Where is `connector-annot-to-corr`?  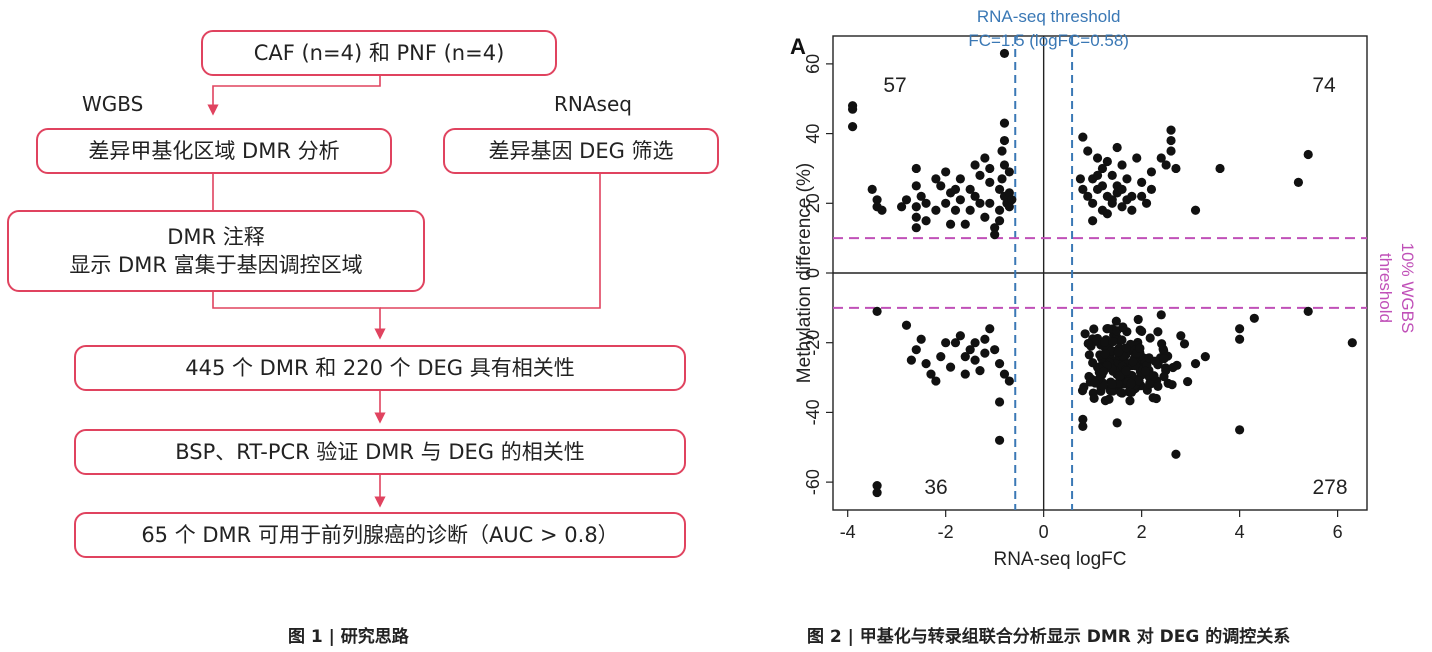 connector-annot-to-corr is located at coordinates (299, 315).